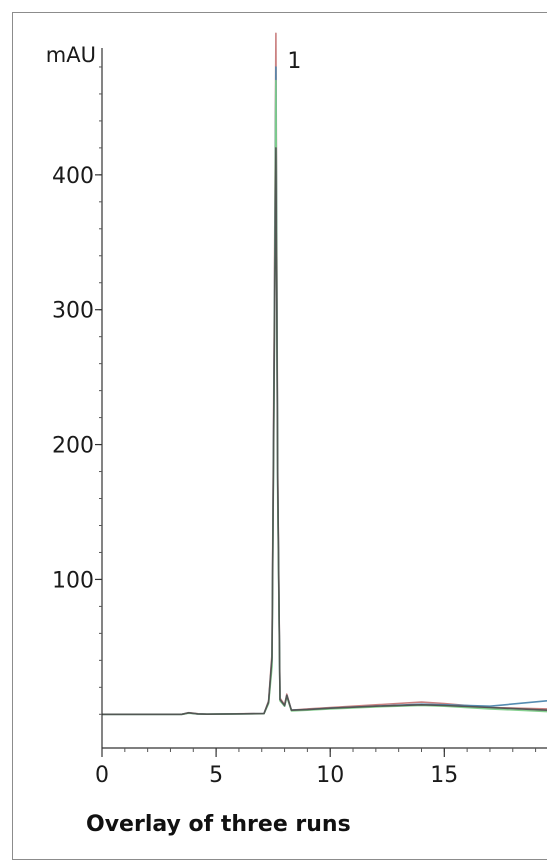  Describe the element at coordinates (73, 580) in the screenshot. I see `y-tick-label: 100` at that location.